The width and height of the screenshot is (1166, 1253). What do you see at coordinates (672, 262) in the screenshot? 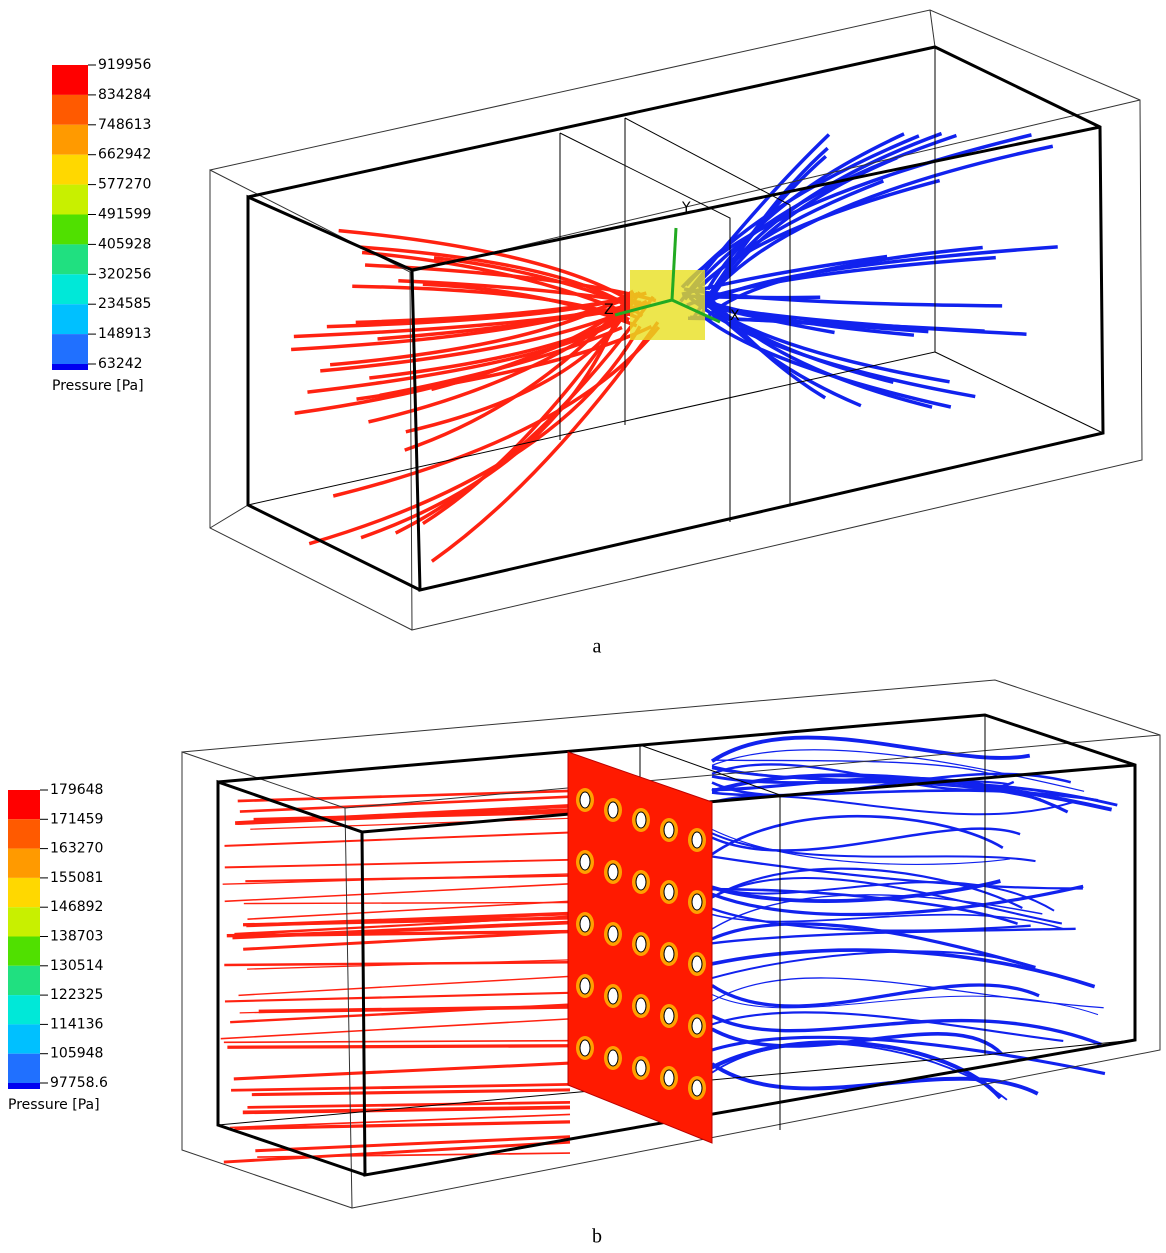
I see `axis-triad: Y Z X` at bounding box center [672, 262].